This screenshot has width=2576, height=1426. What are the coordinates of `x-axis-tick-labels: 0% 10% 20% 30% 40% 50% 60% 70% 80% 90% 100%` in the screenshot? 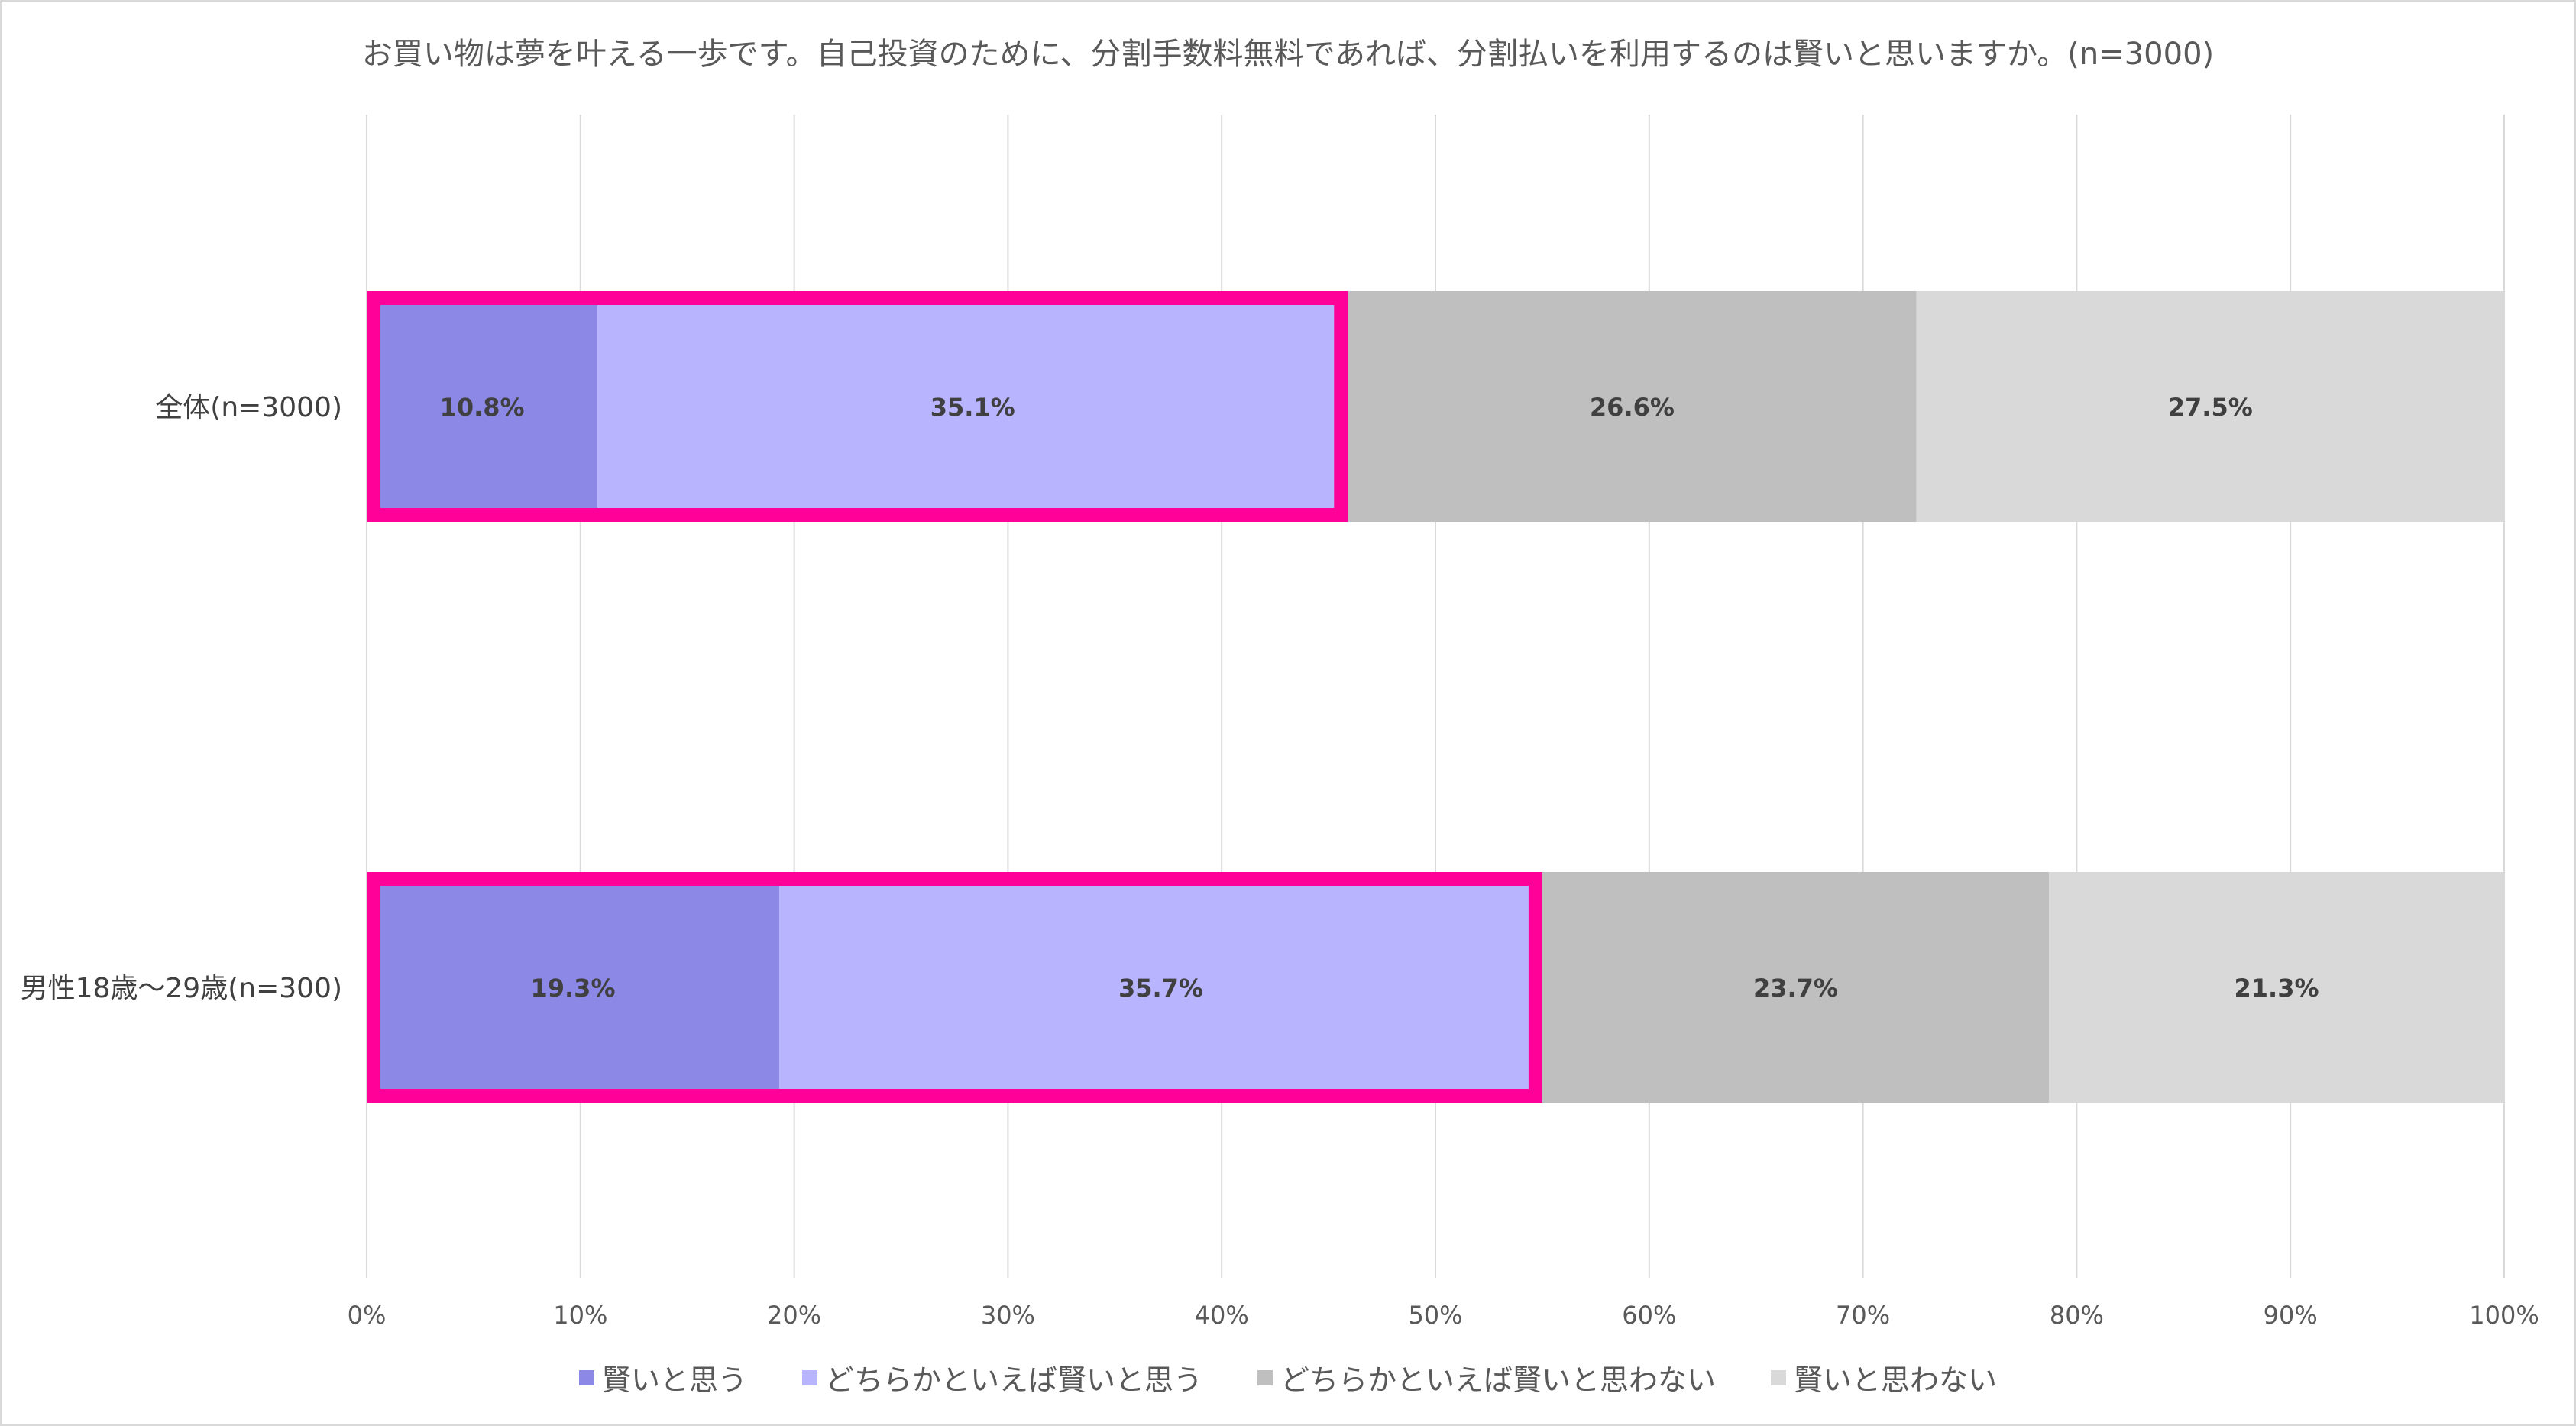 It's located at (1443, 1315).